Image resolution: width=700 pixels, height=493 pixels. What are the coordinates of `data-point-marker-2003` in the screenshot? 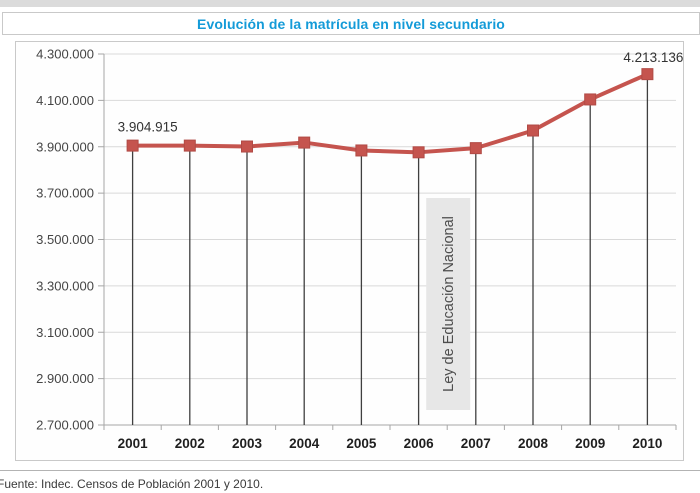 It's located at (247, 146).